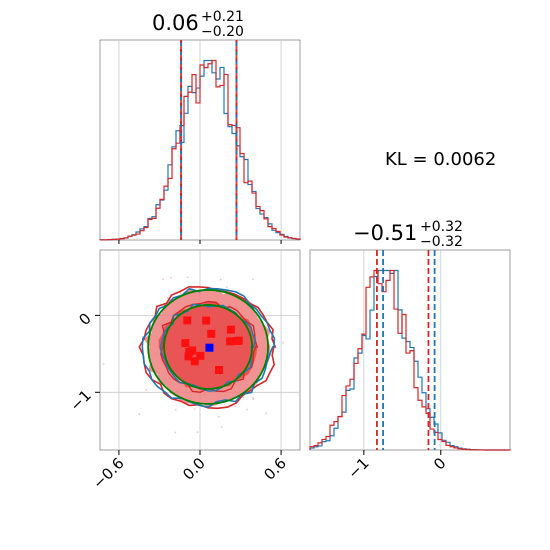 This screenshot has width=550, height=550. I want to click on param1-title-minus: −0.20, so click(222, 32).